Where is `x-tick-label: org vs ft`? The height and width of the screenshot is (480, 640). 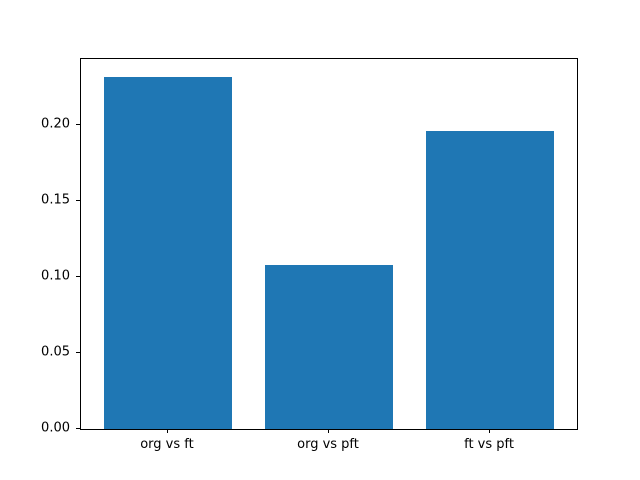
x-tick-label: org vs ft is located at coordinates (167, 444).